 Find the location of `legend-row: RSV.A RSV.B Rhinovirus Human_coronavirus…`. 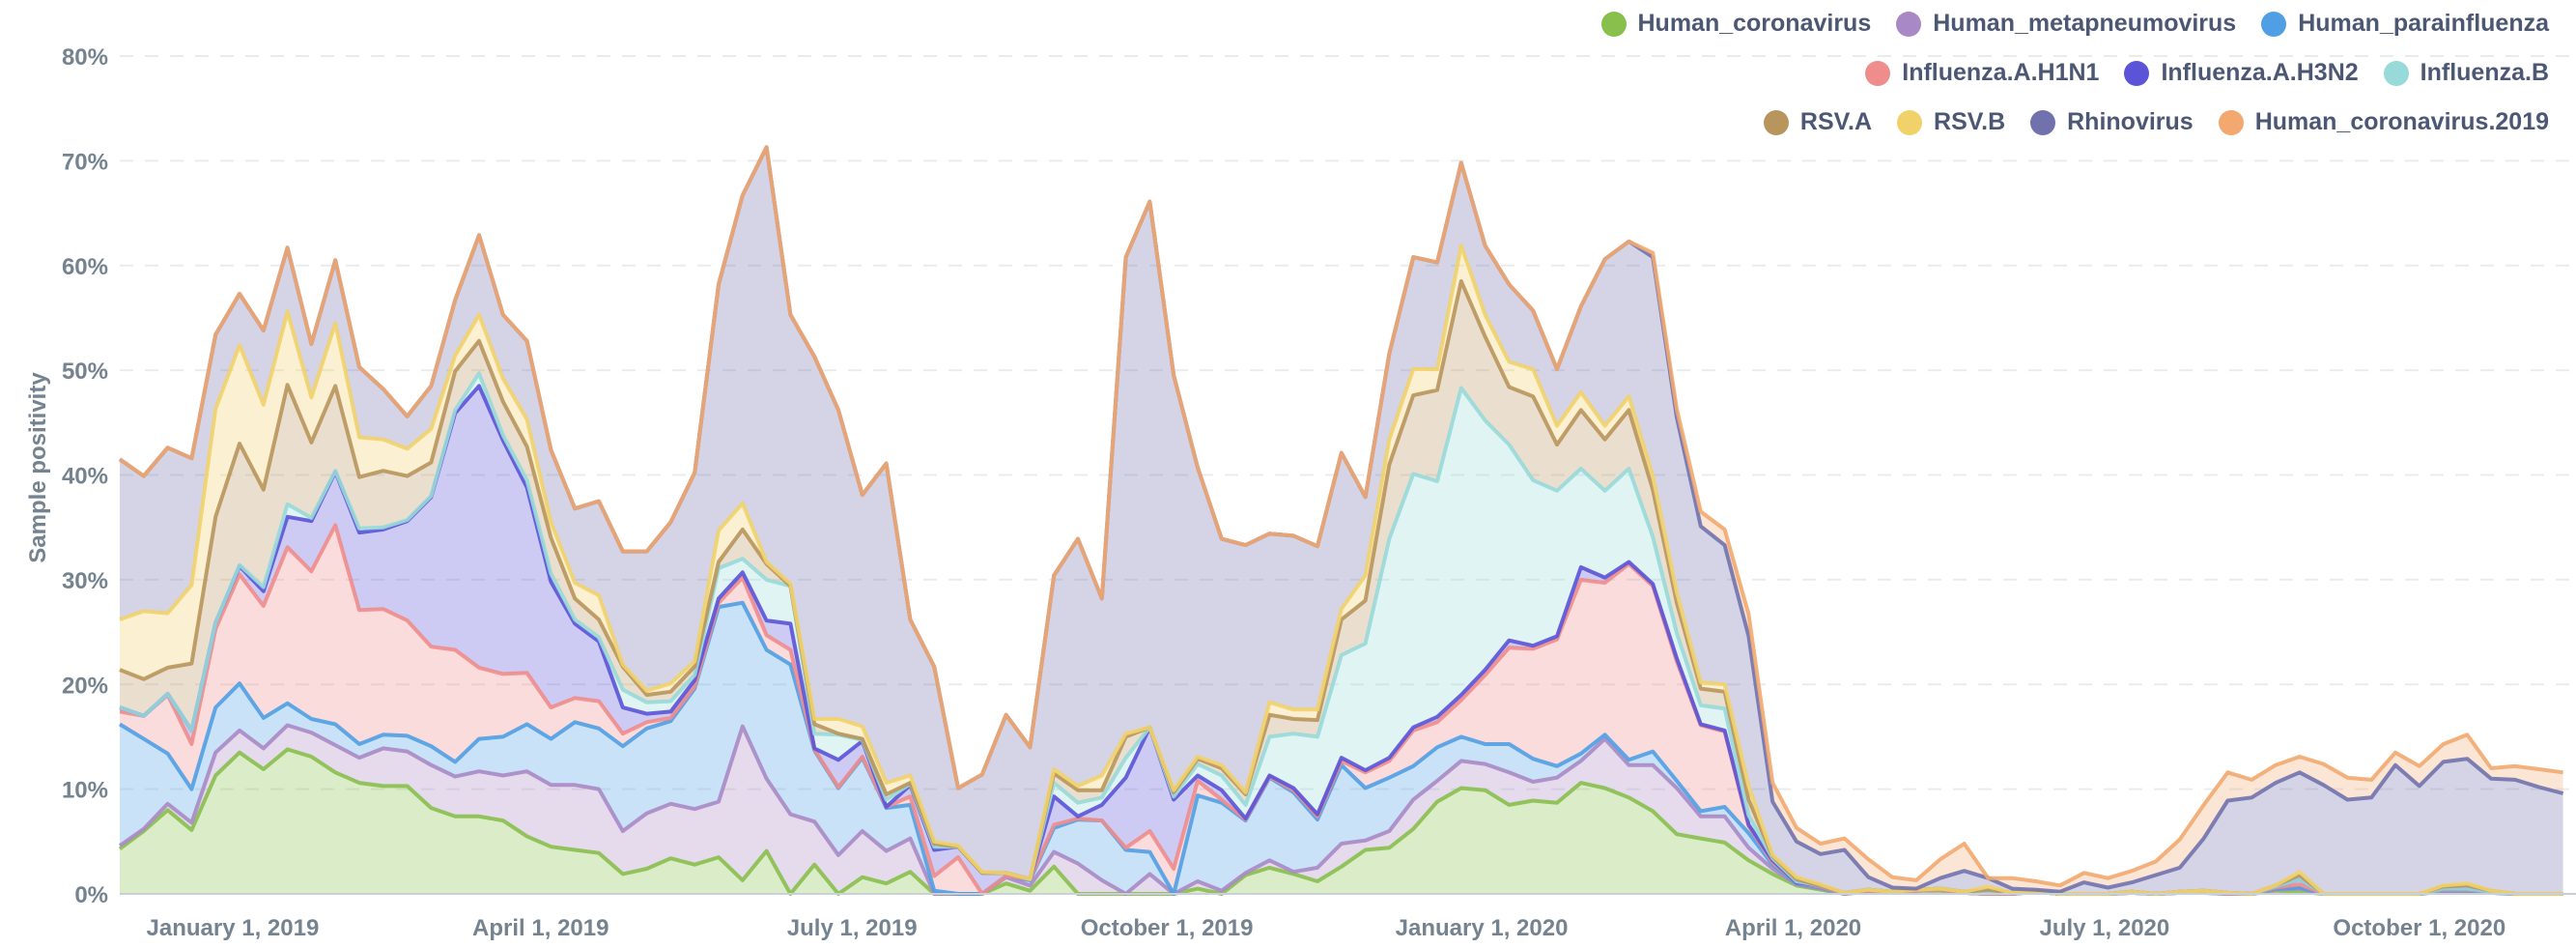

legend-row: RSV.A RSV.B Rhinovirus Human_coronavirus… is located at coordinates (2156, 122).